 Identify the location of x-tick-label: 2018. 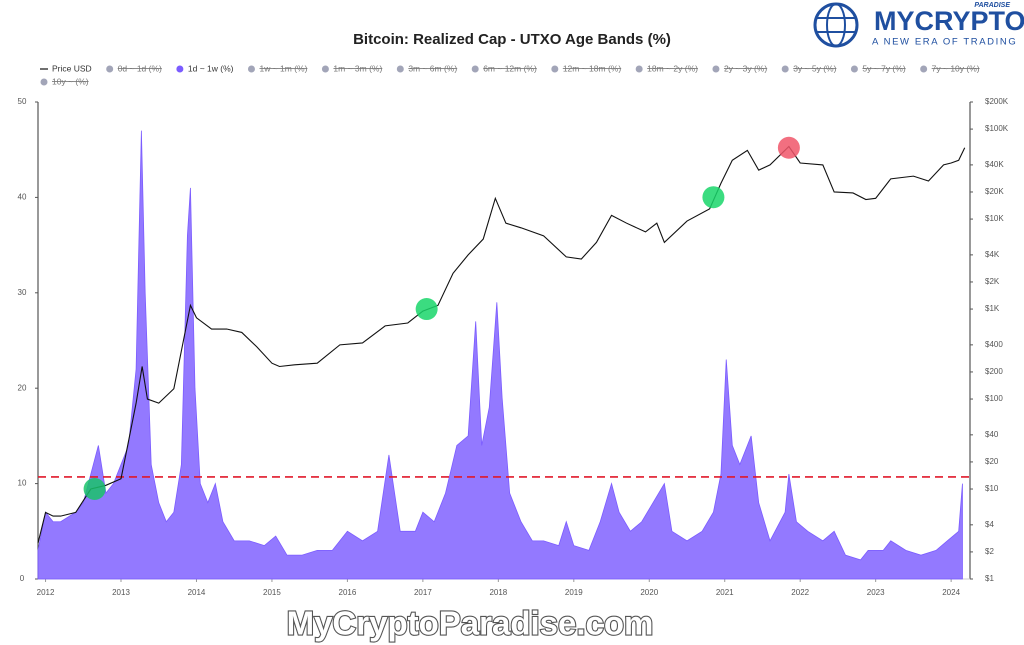
(498, 592).